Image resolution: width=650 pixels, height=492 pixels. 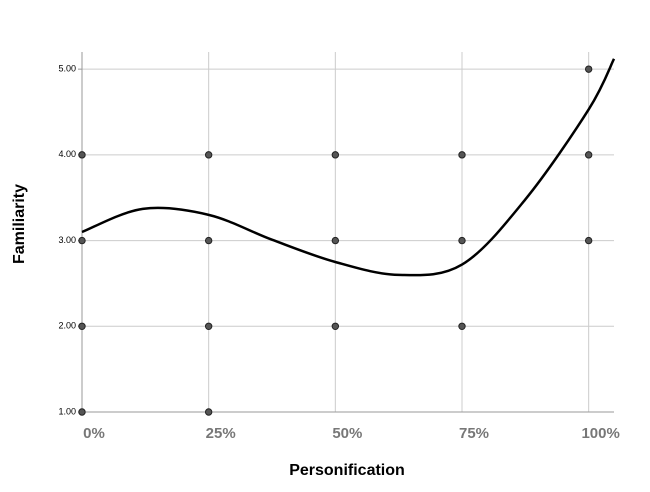 I want to click on y-axis-title: Familiarity, so click(x=19, y=224).